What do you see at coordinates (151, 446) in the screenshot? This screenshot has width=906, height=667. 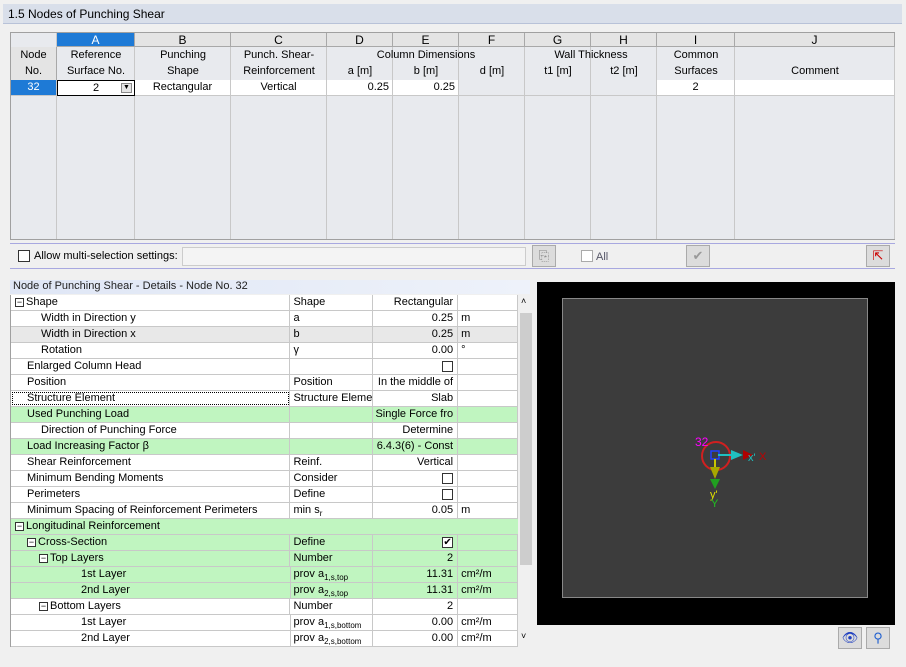 I see `row-label: Load Increasing Factor β` at bounding box center [151, 446].